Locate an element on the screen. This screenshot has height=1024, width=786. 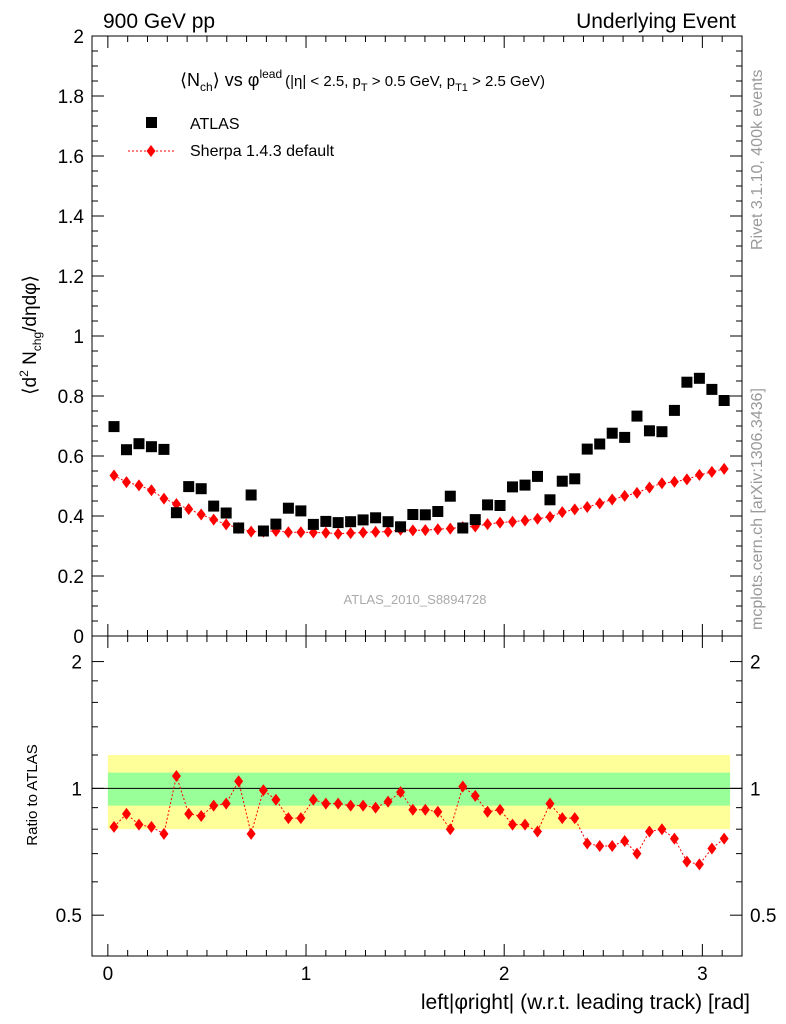
main-ytick-label: 0.8 is located at coordinates (71, 397).